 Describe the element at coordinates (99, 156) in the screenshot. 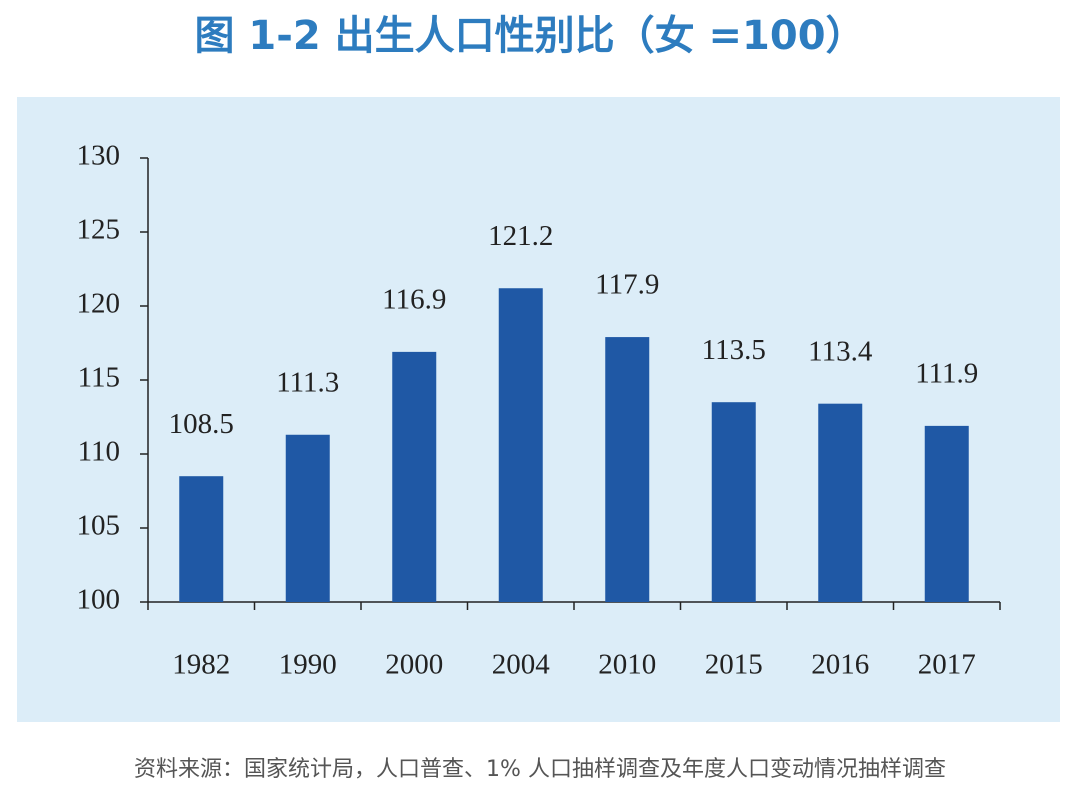

I see `y-tick-label: 130` at that location.